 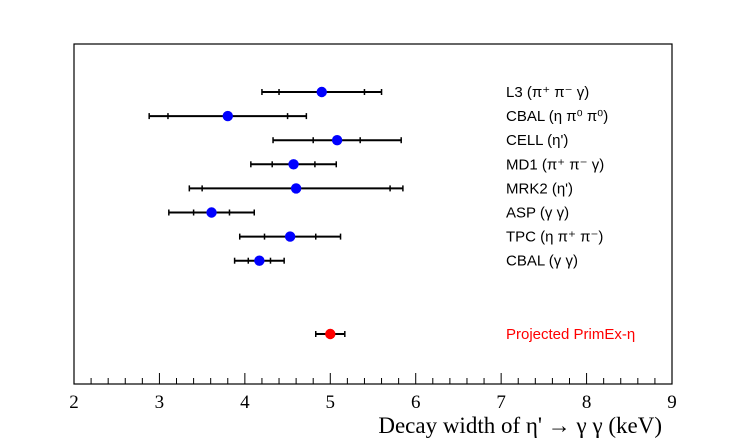 What do you see at coordinates (547, 92) in the screenshot?
I see `measurement-label: L3 (π⁺ π⁻ γ)` at bounding box center [547, 92].